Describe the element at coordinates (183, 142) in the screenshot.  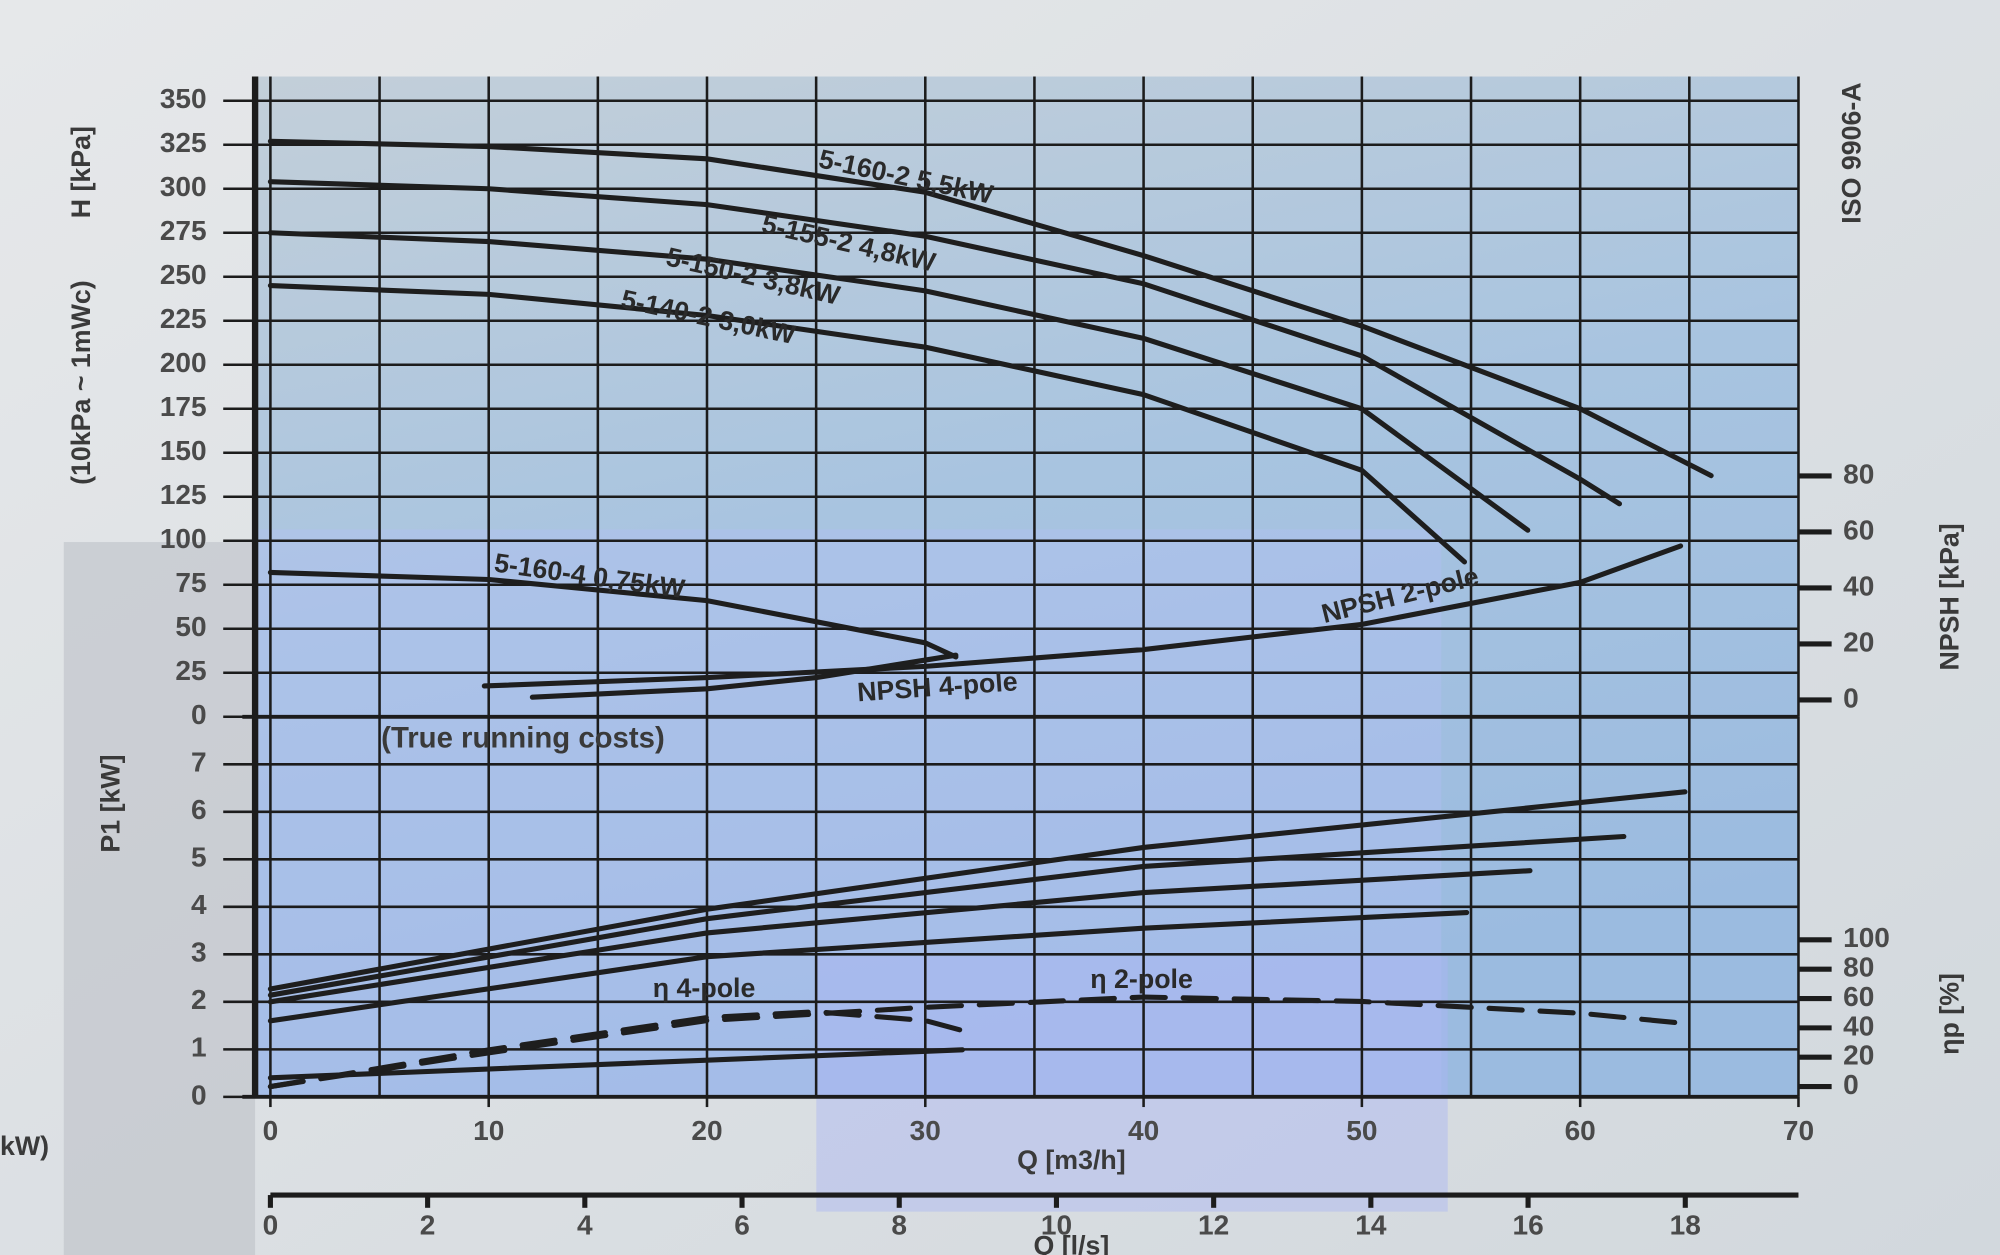
I see `y-tick-label: 325` at that location.